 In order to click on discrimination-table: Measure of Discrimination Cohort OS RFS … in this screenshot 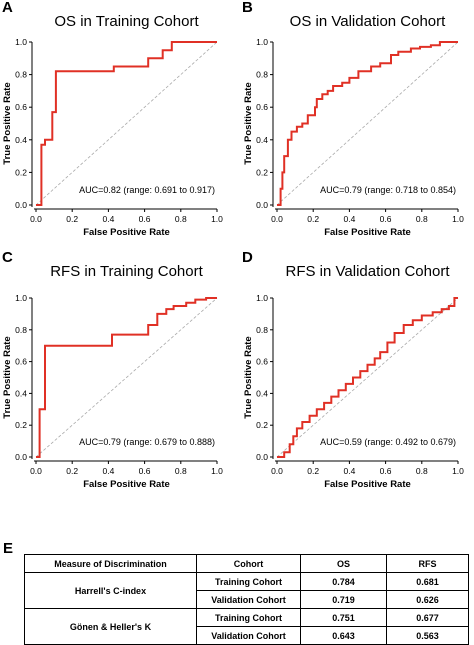, I will do `click(246, 599)`.